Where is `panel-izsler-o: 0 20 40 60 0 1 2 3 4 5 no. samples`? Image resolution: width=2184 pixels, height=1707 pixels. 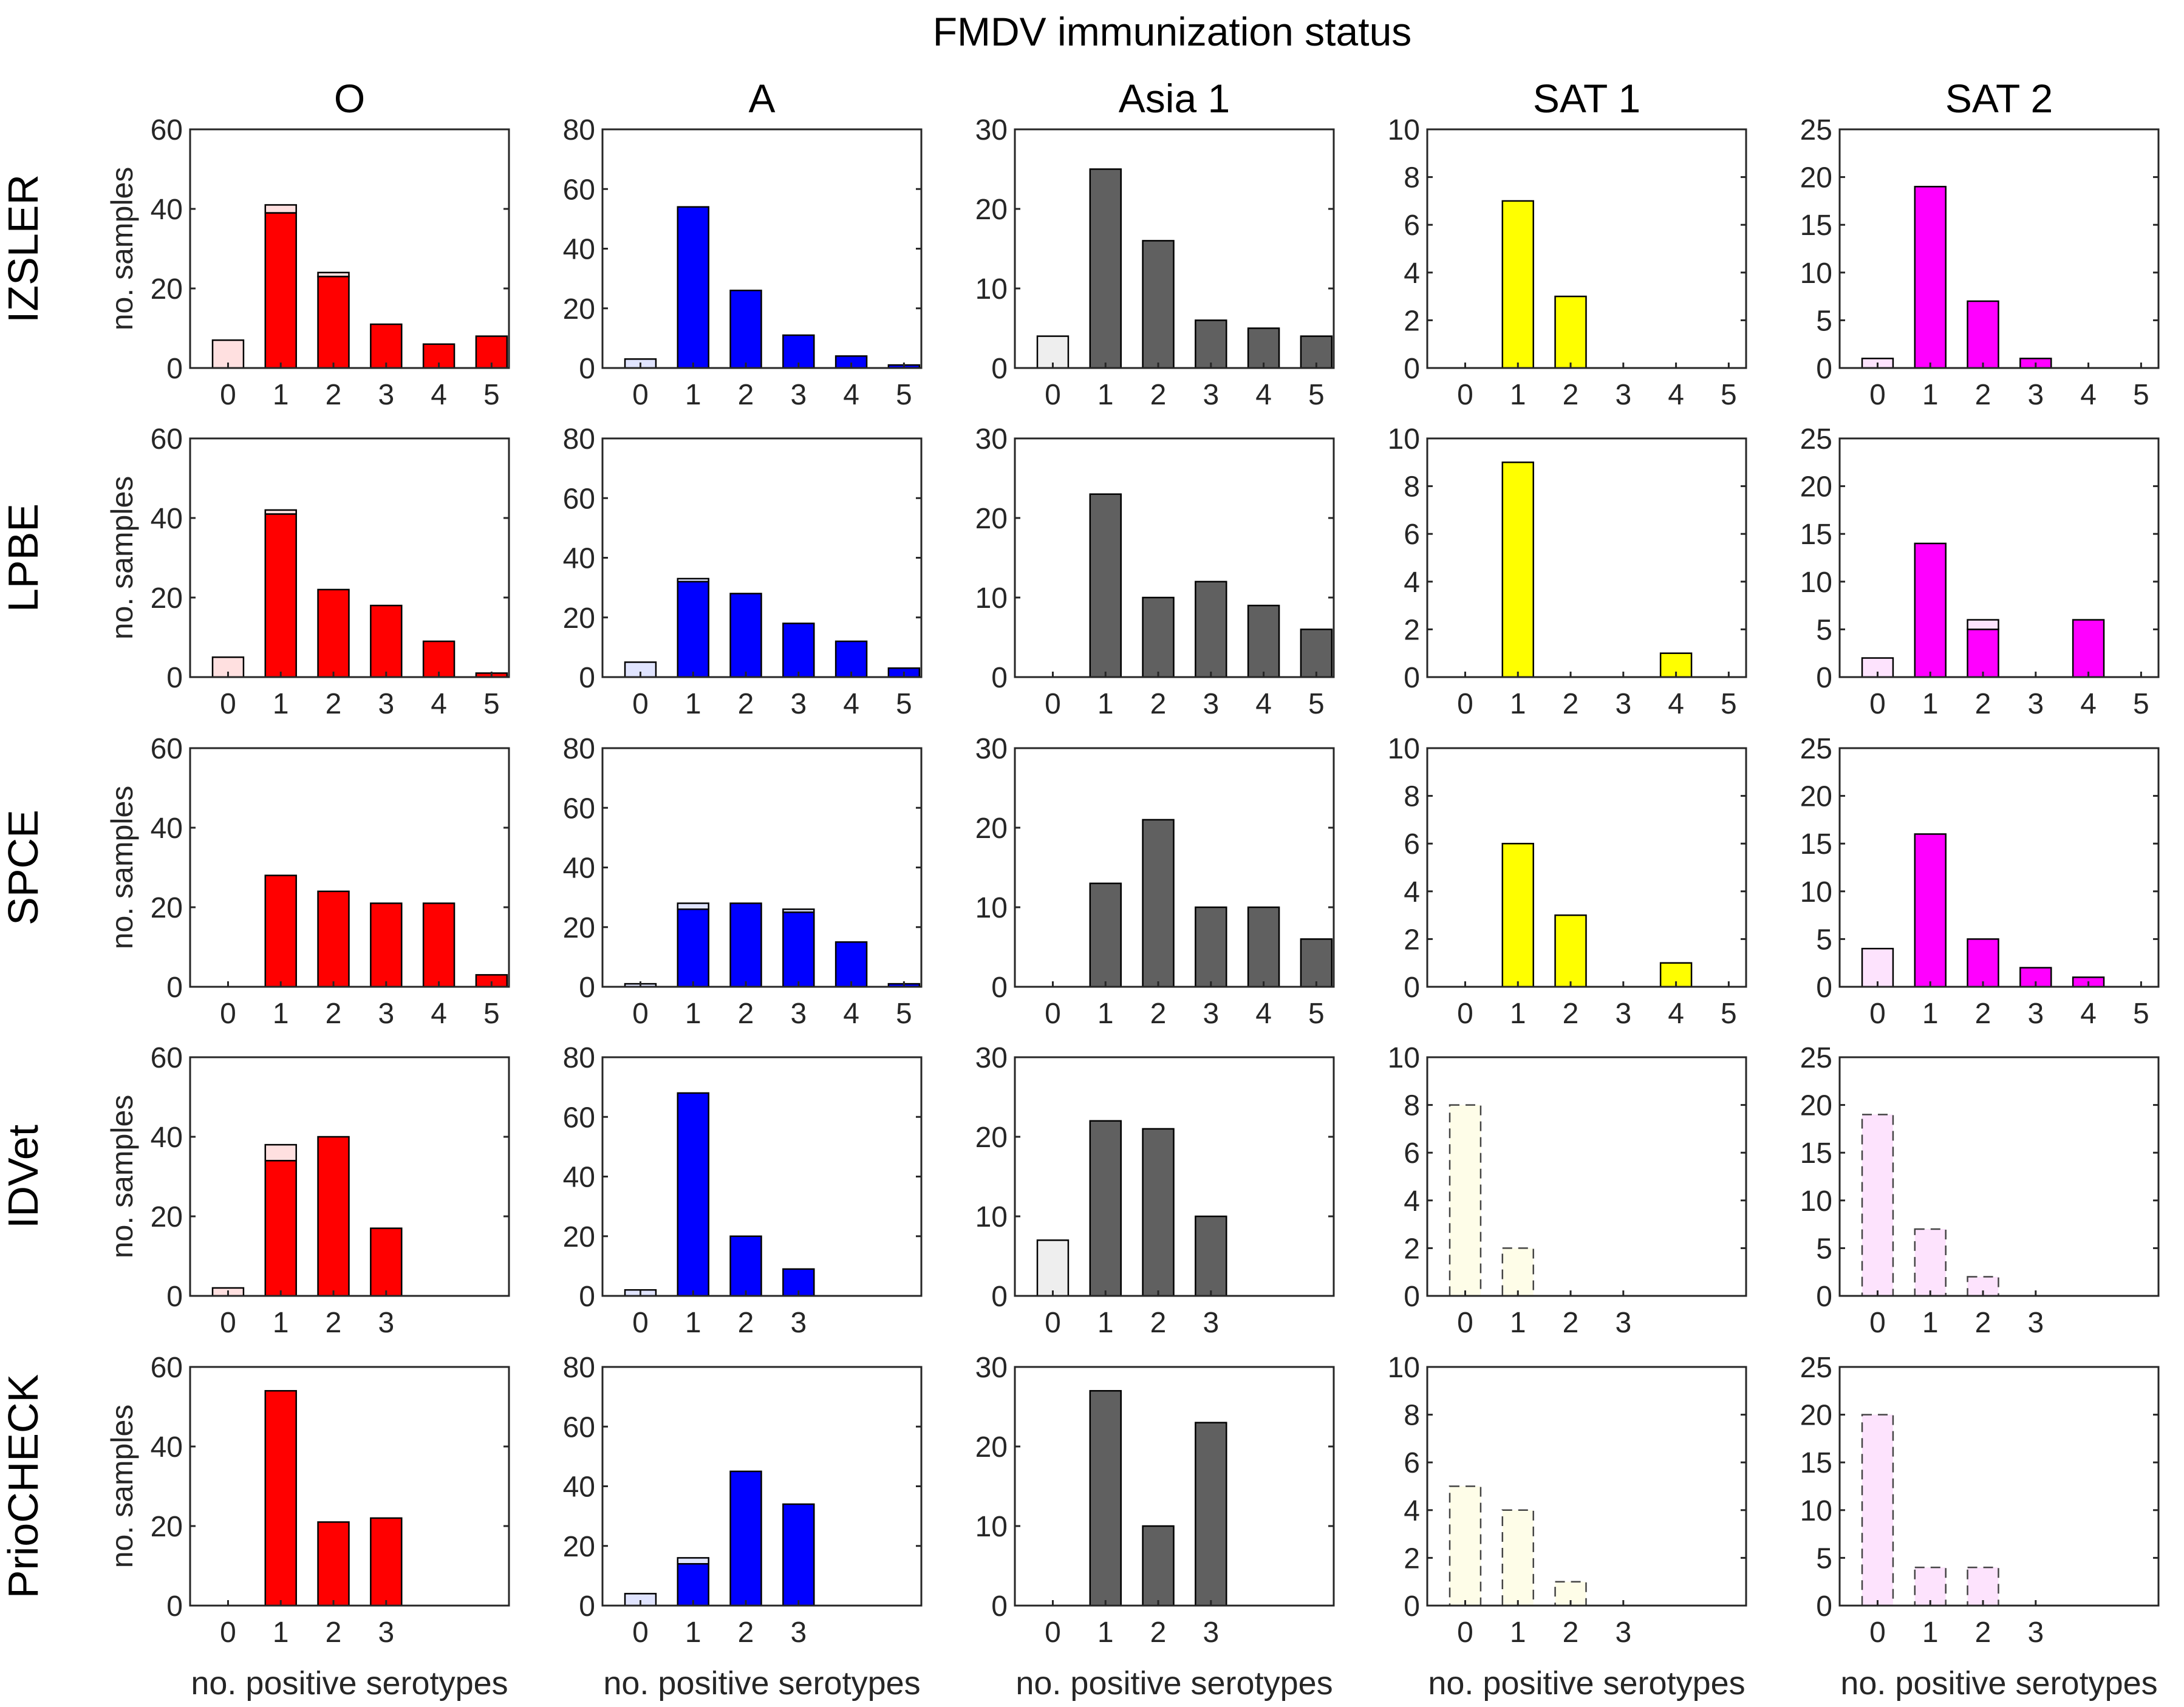
panel-izsler-o: 0 20 40 60 0 1 2 3 4 5 no. samples is located at coordinates (307, 262).